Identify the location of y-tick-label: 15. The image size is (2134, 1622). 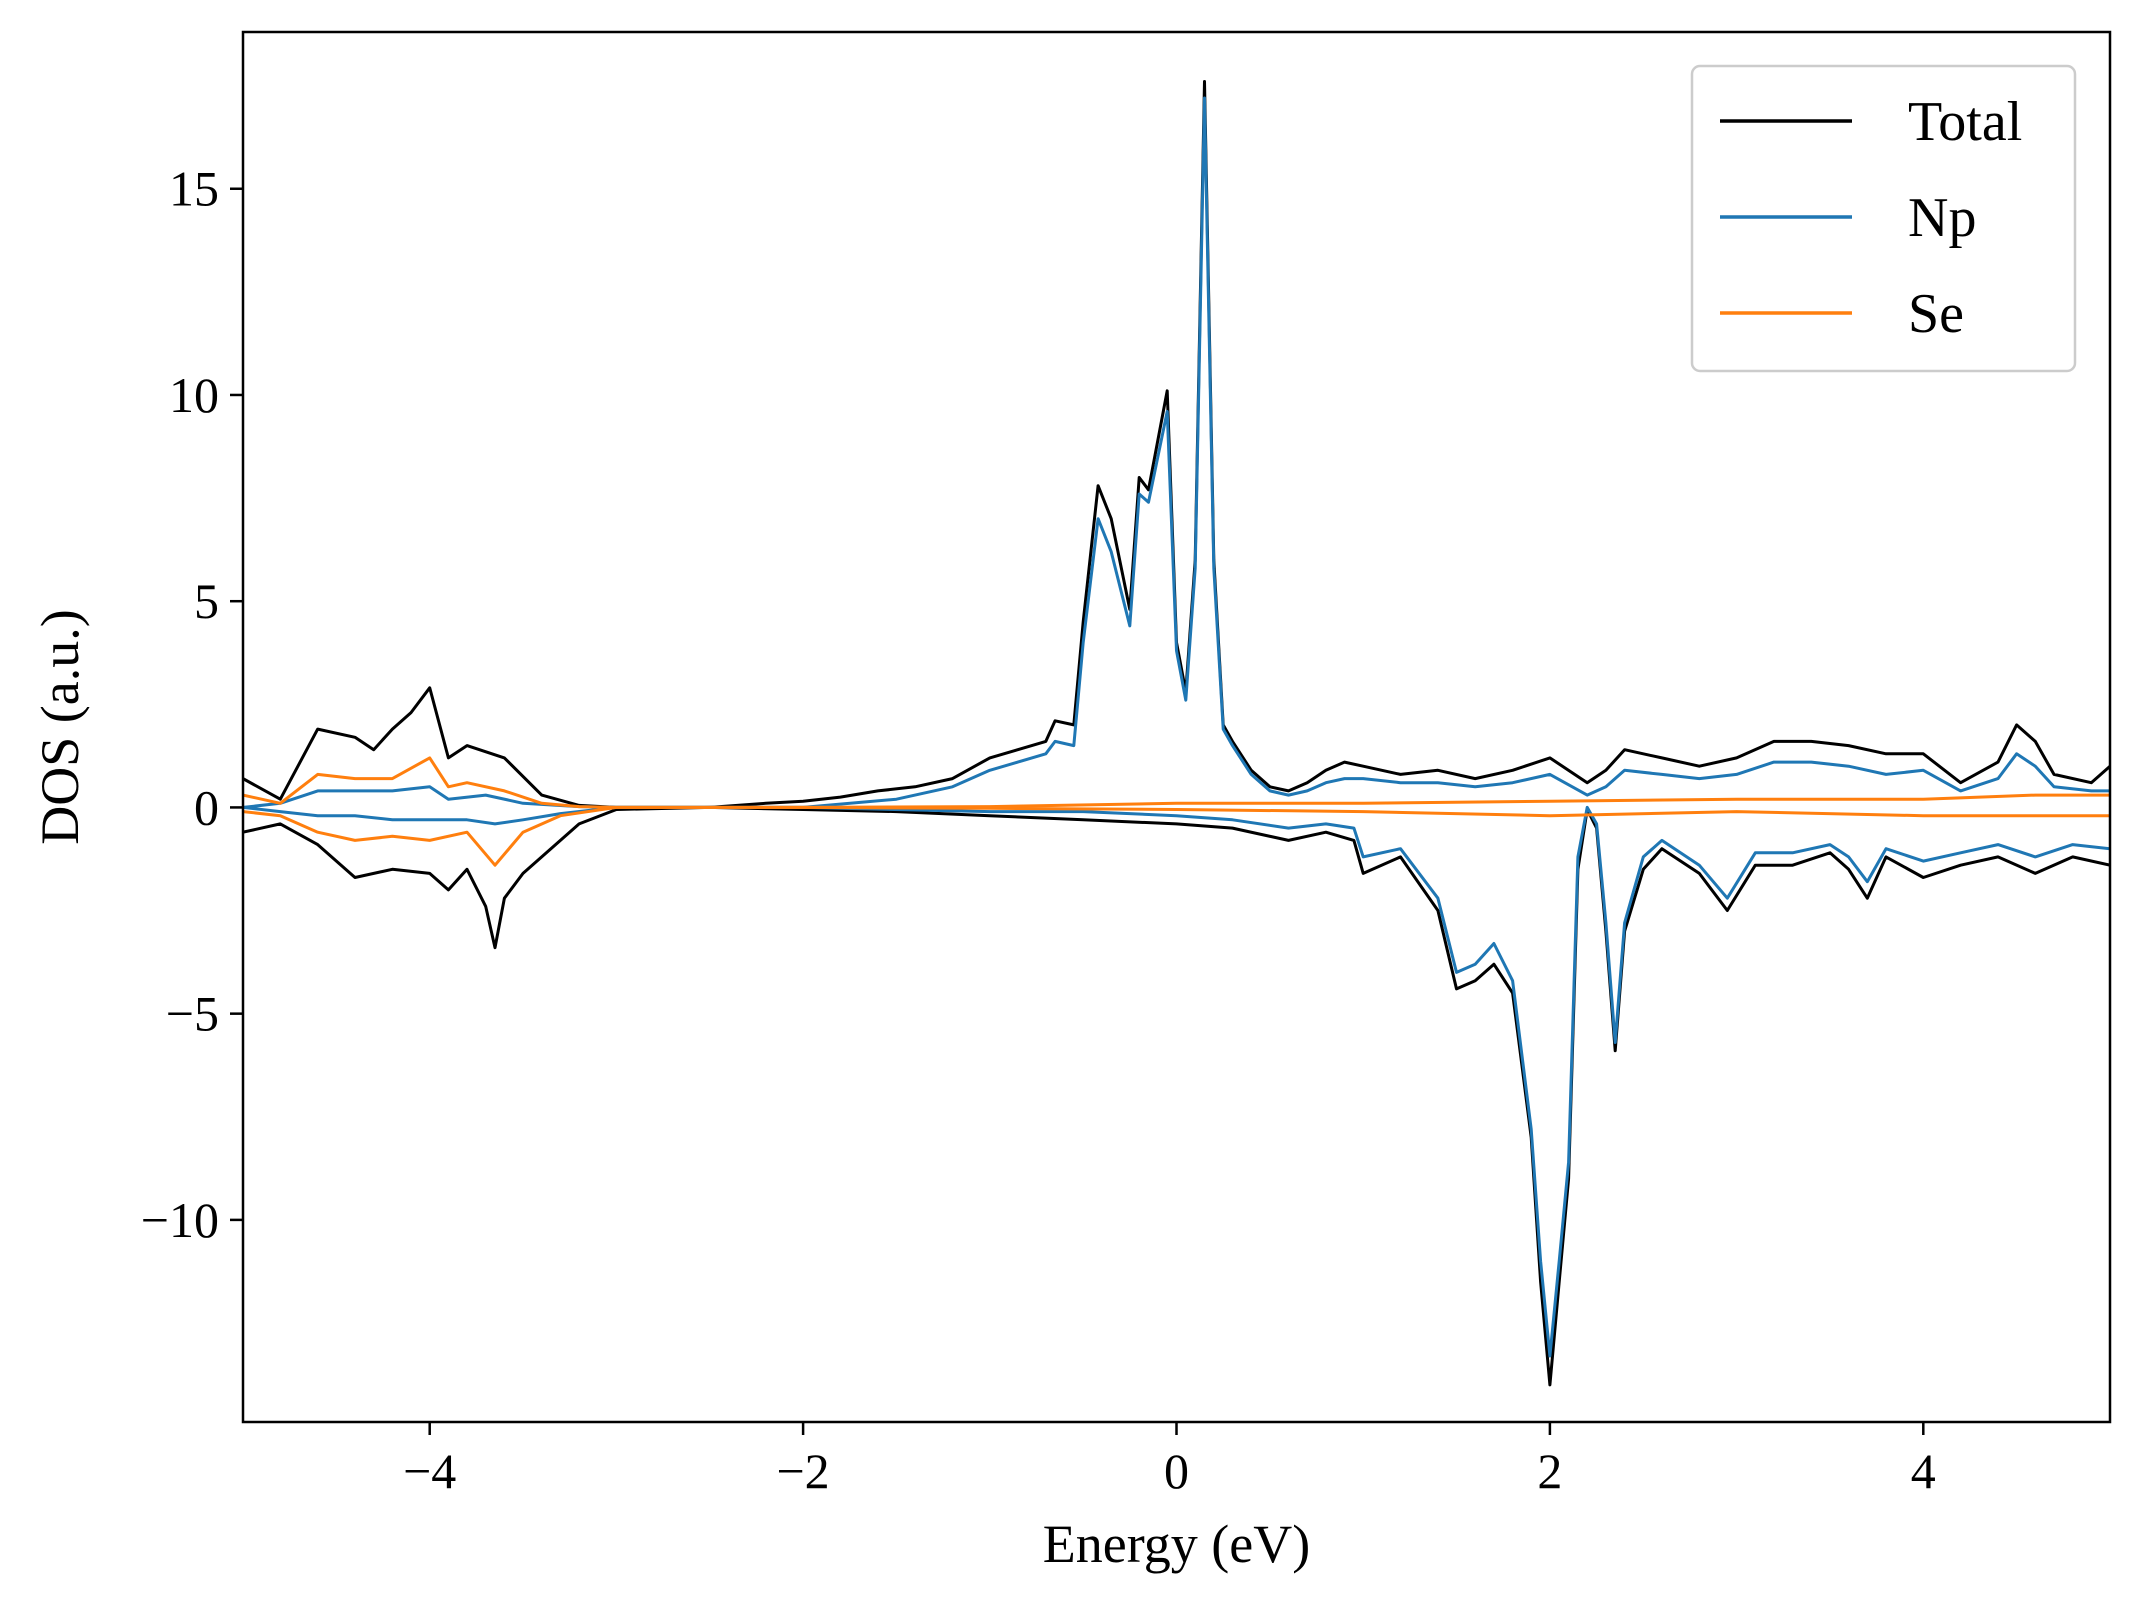
(194, 189).